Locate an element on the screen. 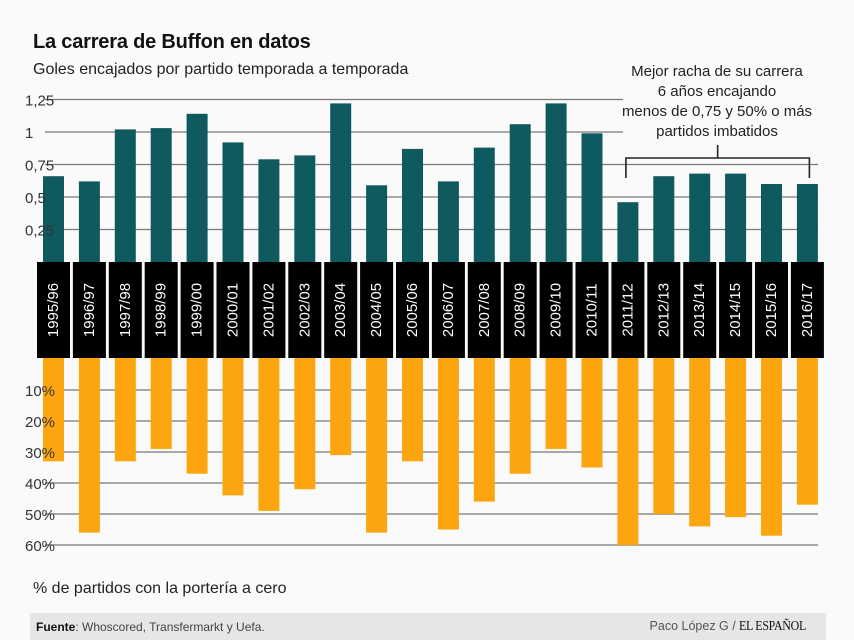 The image size is (854, 640). annotation-line: Mejor racha de su carrera is located at coordinates (717, 71).